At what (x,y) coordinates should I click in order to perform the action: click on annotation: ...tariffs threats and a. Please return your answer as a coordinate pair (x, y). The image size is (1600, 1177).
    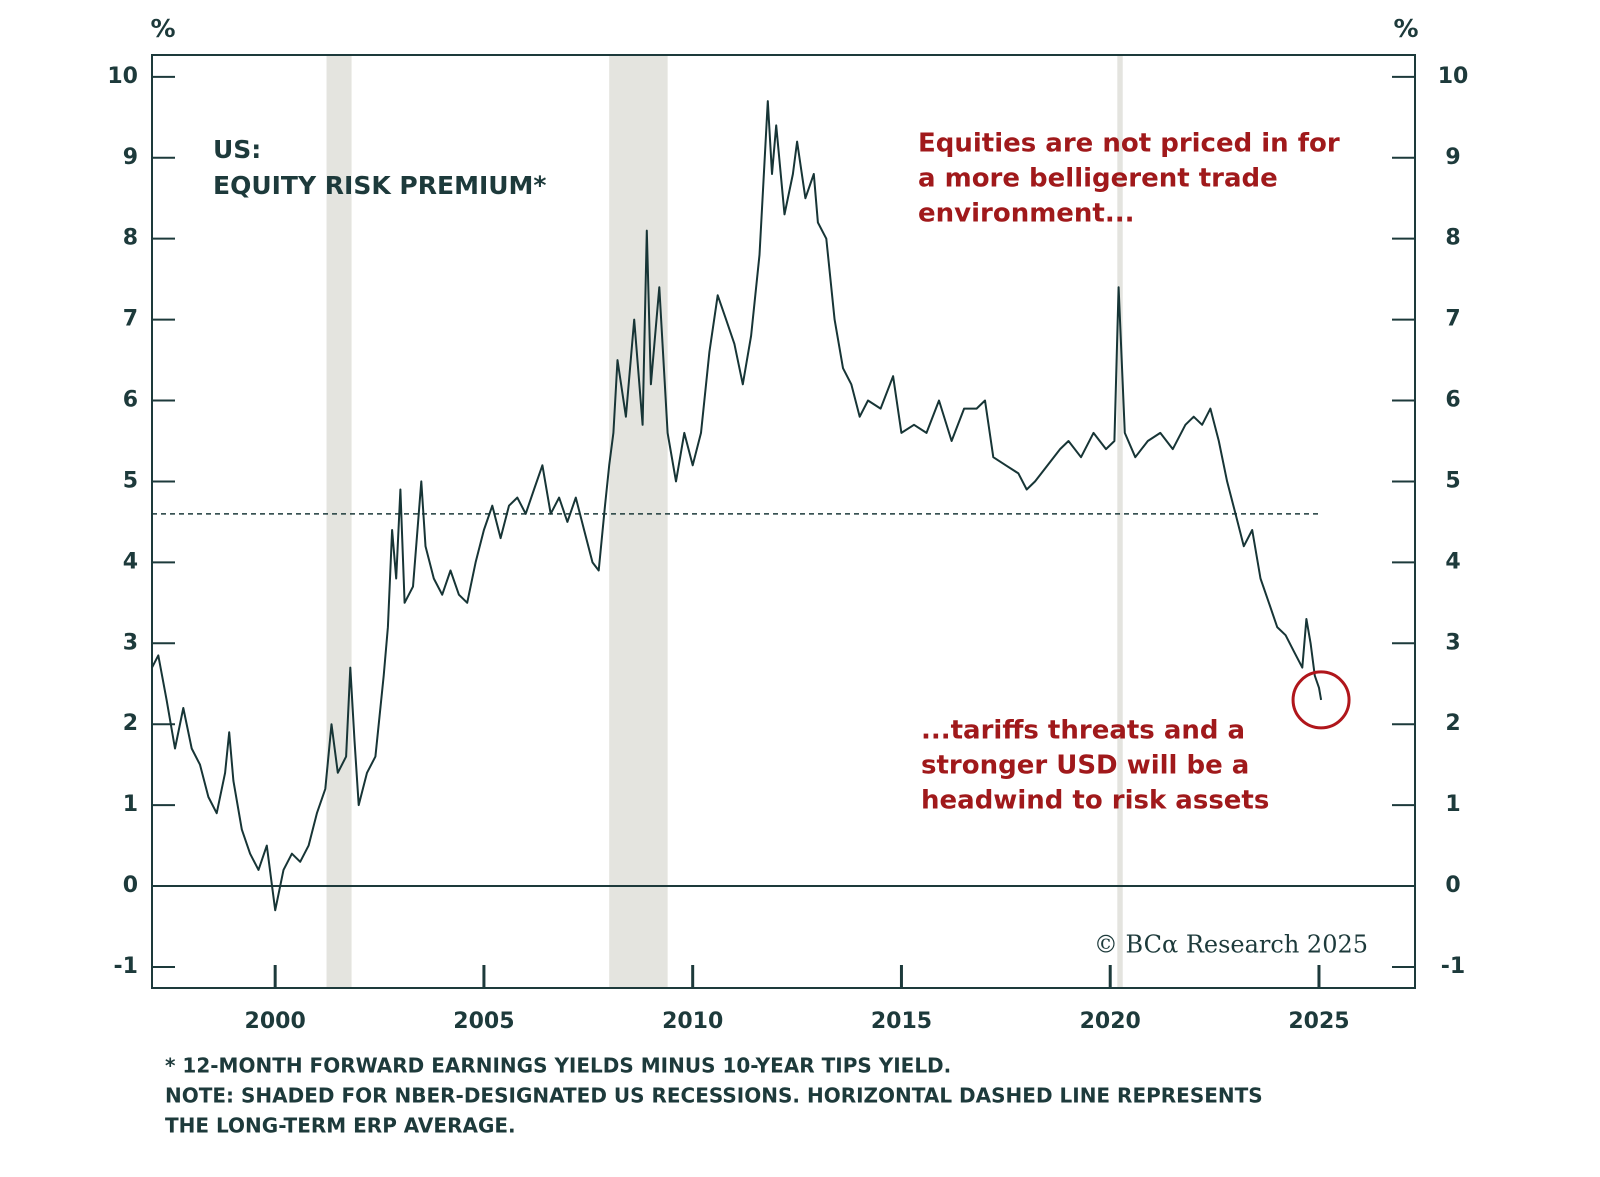
    Looking at the image, I should click on (1083, 731).